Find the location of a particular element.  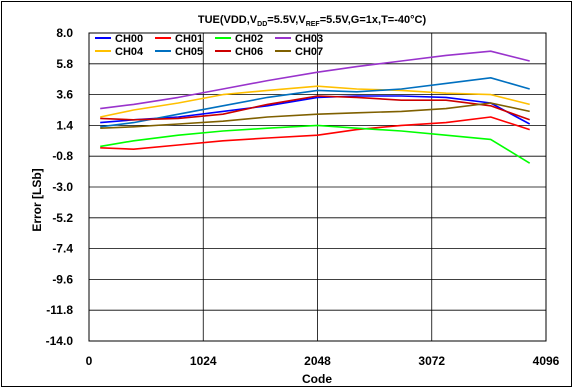

y-tick-label: -0.8 is located at coordinates (62, 156).